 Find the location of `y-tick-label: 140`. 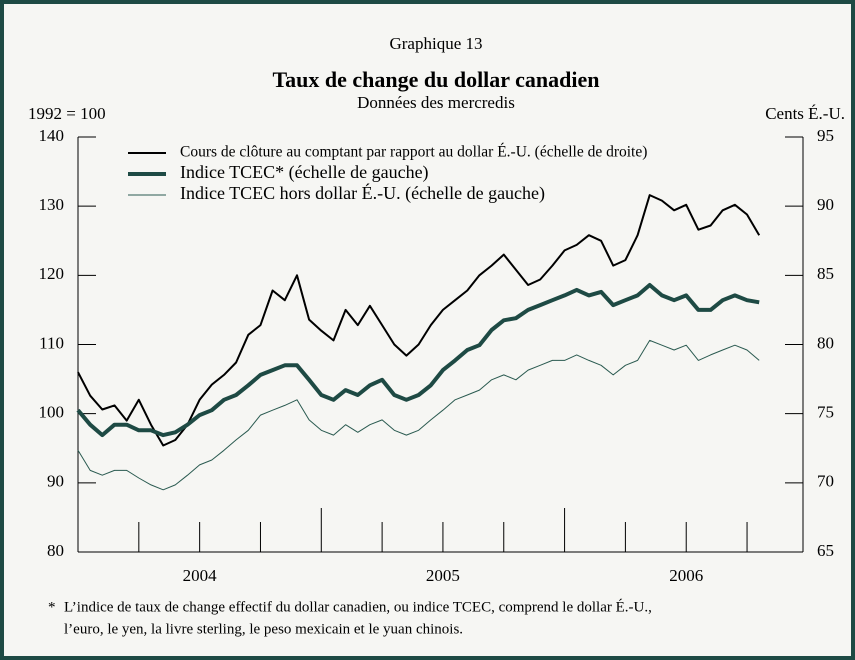

y-tick-label: 140 is located at coordinates (52, 135).